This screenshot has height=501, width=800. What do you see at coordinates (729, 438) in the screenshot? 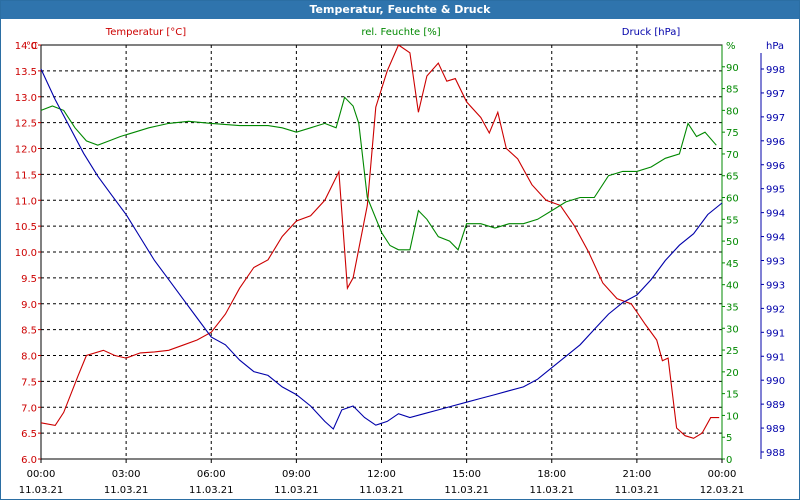
I see `humidity-tick-label: 5` at bounding box center [729, 438].